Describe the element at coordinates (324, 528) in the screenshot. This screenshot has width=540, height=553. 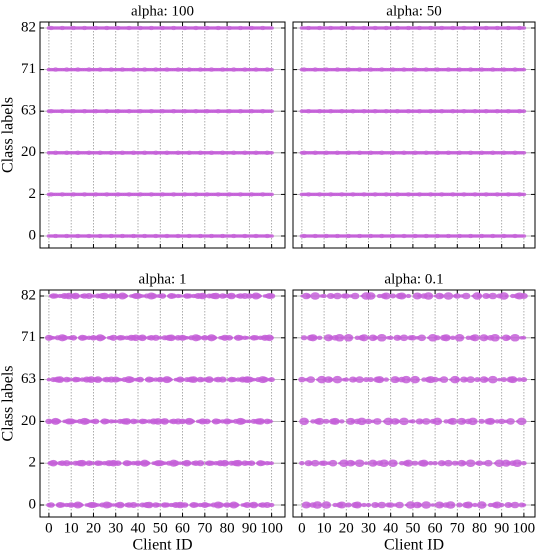
I see `x-tick-label: 10` at that location.